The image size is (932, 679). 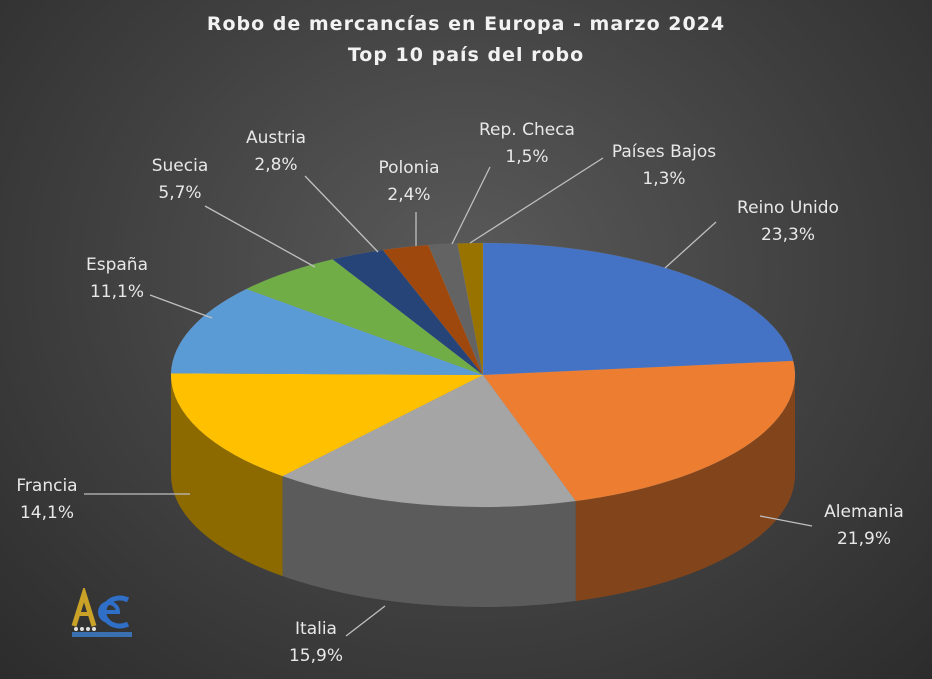 What do you see at coordinates (466, 55) in the screenshot?
I see `chart-subtitle: Top 10 país del robo` at bounding box center [466, 55].